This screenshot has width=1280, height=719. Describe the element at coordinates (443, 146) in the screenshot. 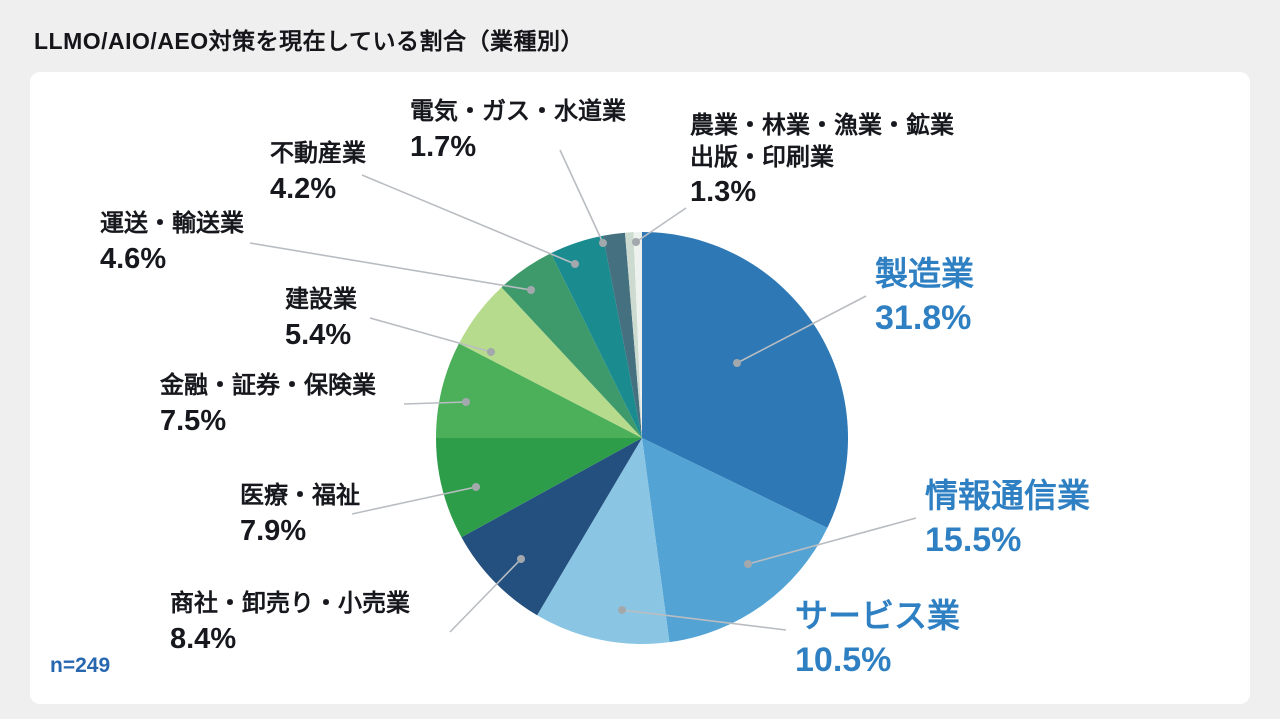

I see `industry-pct: 1.7%` at that location.